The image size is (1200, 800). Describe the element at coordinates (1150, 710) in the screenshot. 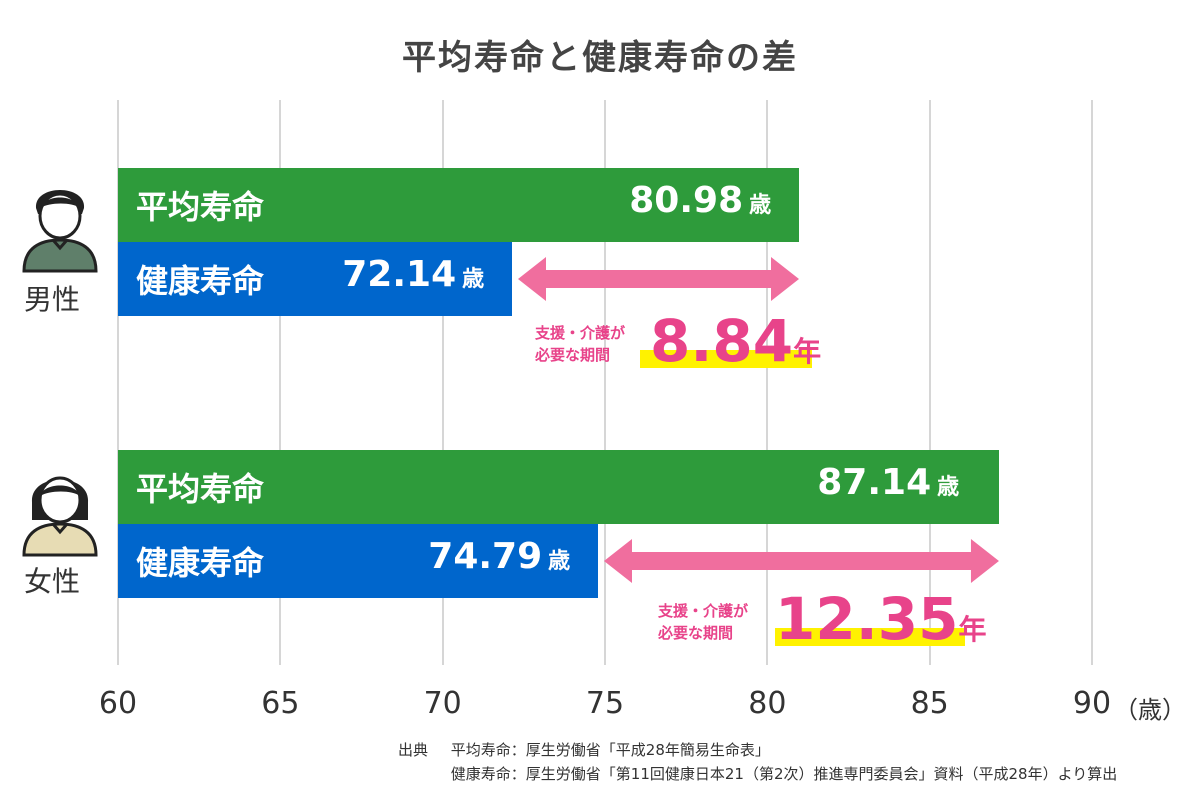

I see `x-axis-unit: （歳）` at that location.